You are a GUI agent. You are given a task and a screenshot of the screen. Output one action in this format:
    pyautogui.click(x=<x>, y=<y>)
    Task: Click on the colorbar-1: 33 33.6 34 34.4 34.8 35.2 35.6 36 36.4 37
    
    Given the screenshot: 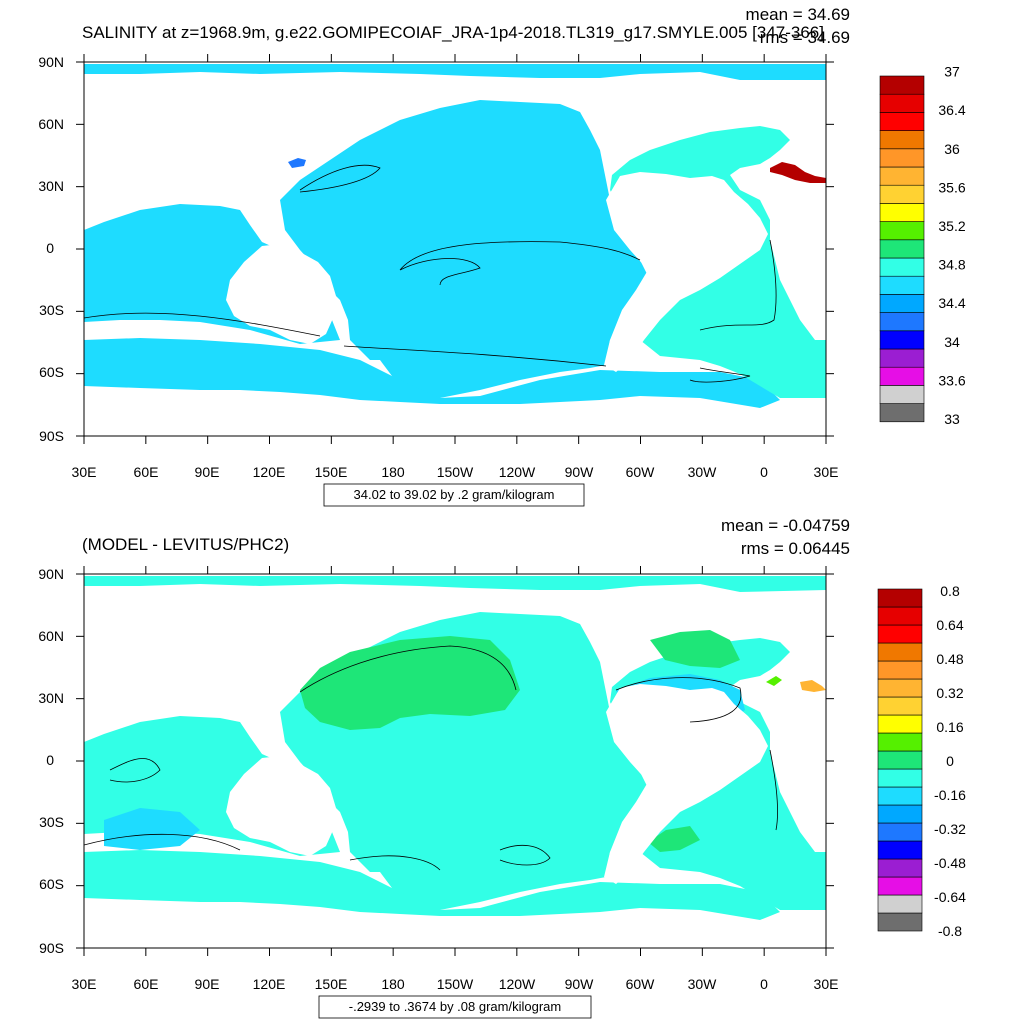 What is the action you would take?
    pyautogui.click(x=922, y=245)
    